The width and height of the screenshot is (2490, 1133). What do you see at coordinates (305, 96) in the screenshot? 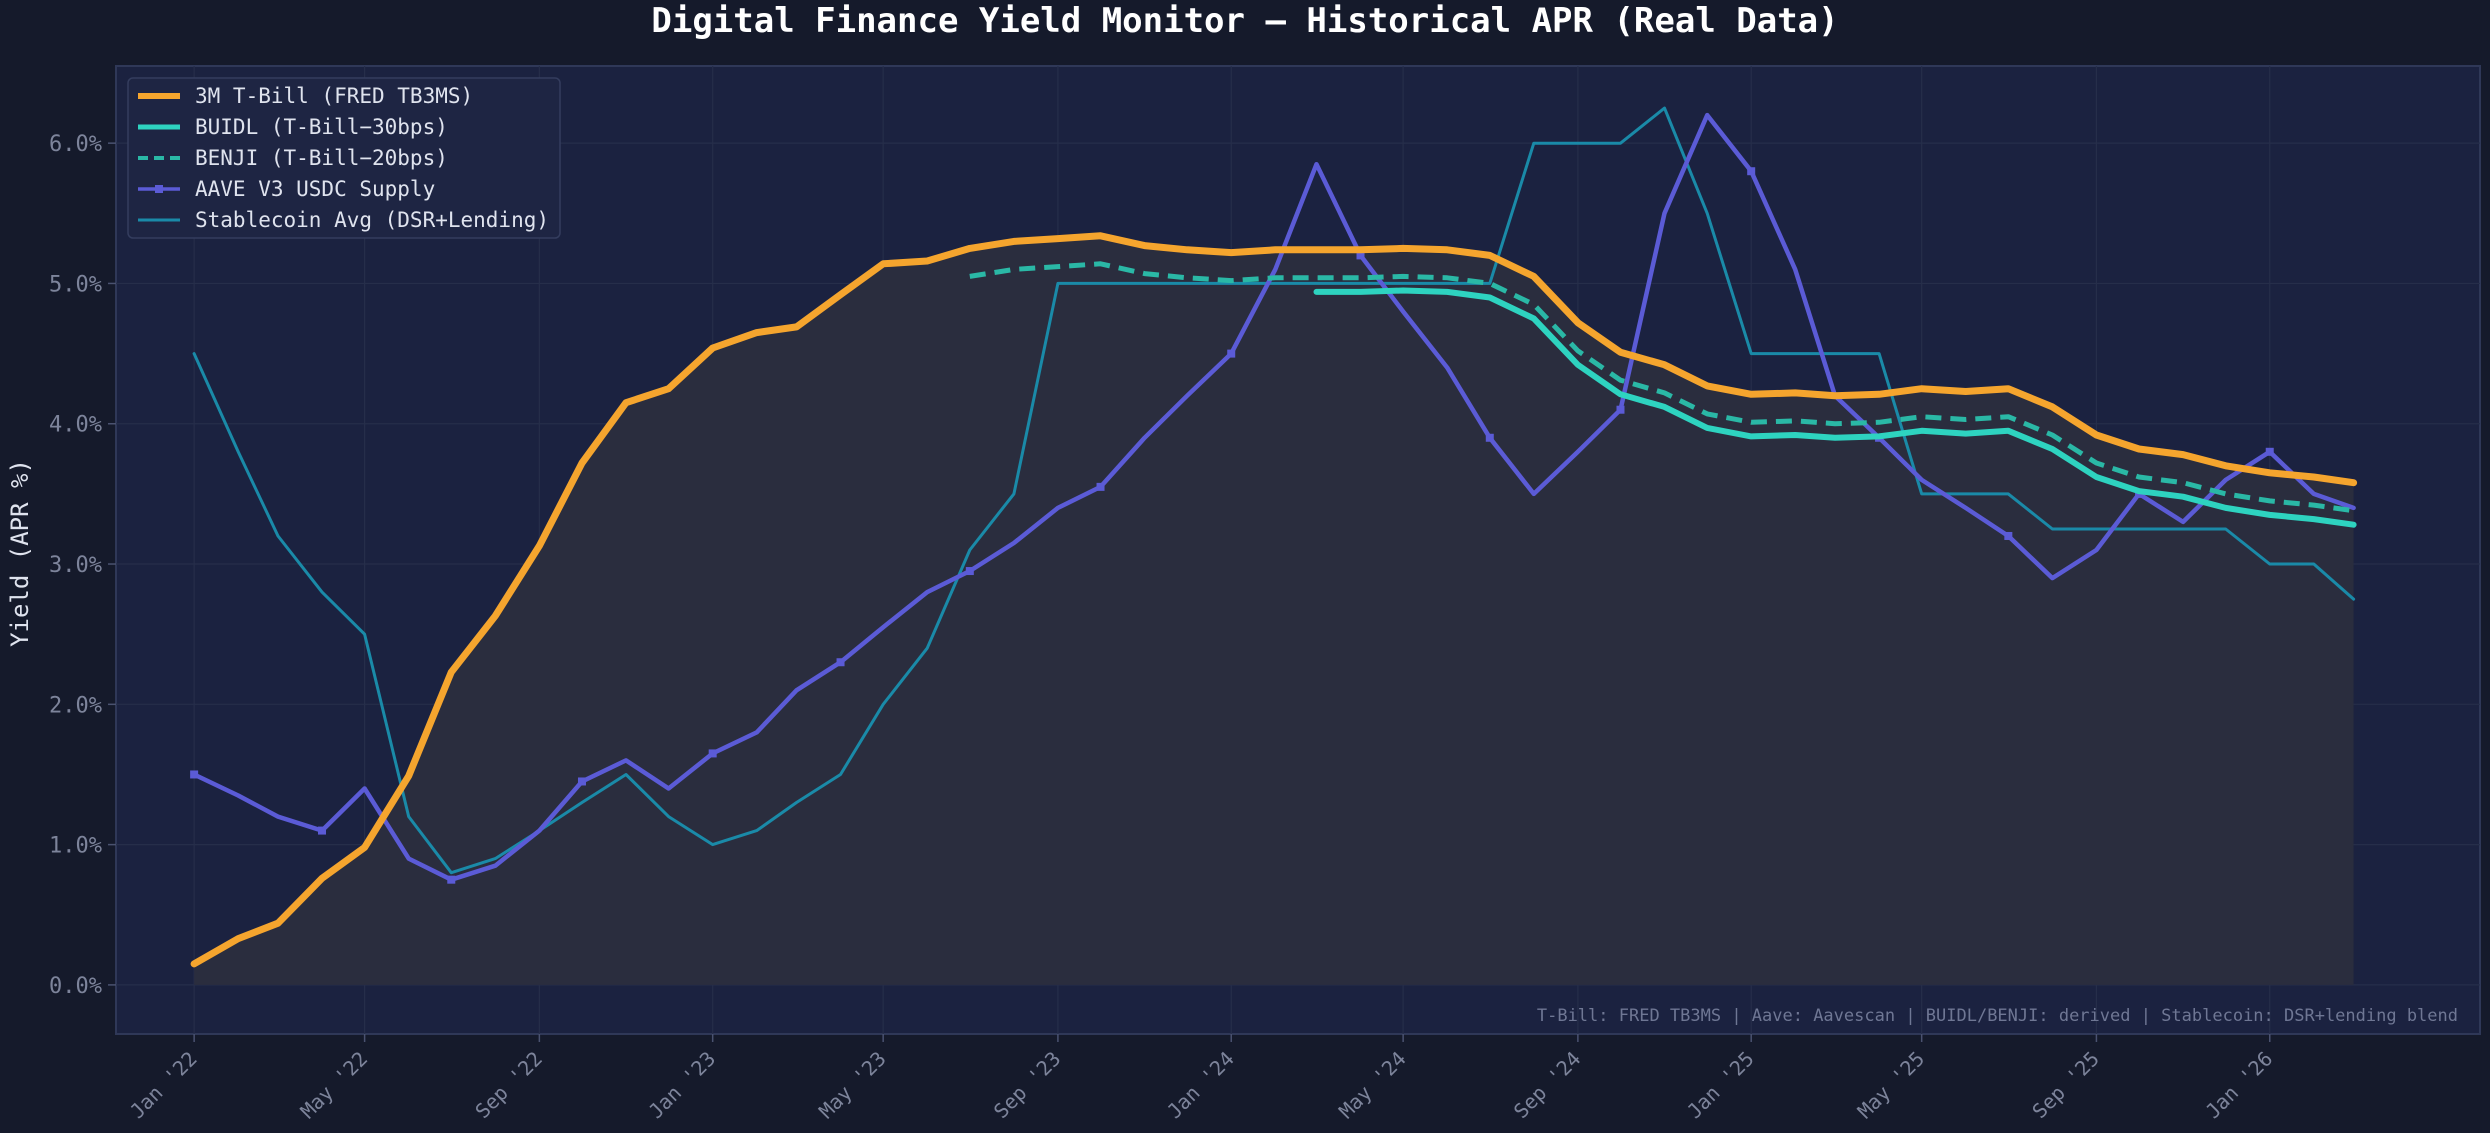
I see `legend-item-3m-t-bill-fred-tb3ms: 3M T-Bill (FRED TB3MS)` at bounding box center [305, 96].